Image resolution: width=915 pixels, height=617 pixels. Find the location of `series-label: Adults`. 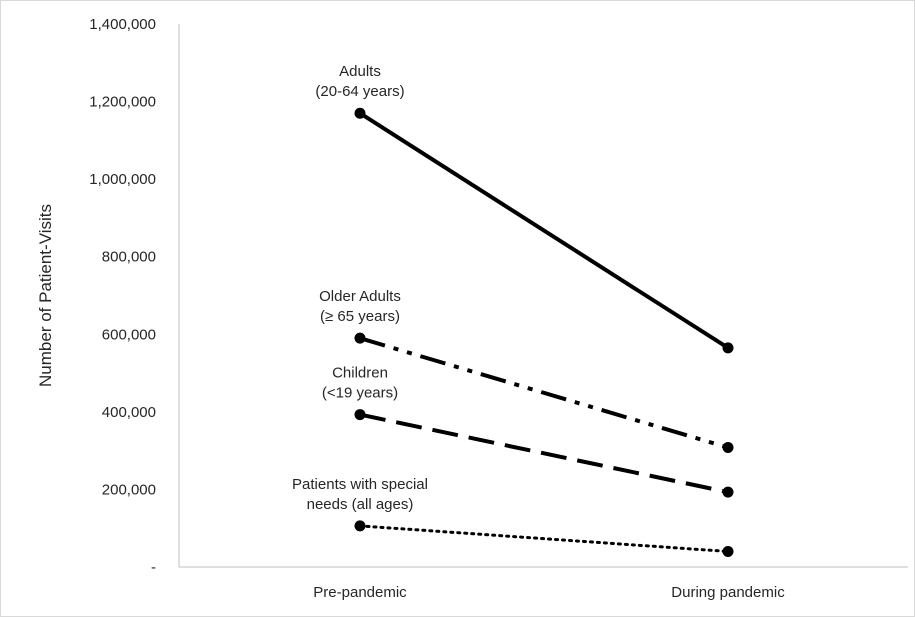

series-label: Adults is located at coordinates (360, 71).